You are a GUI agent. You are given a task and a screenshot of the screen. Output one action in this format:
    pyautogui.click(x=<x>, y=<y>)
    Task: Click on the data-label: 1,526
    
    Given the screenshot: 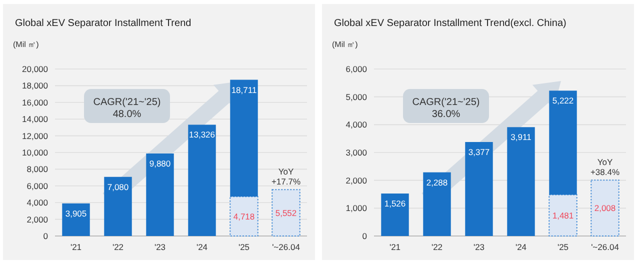 What is the action you would take?
    pyautogui.click(x=395, y=203)
    